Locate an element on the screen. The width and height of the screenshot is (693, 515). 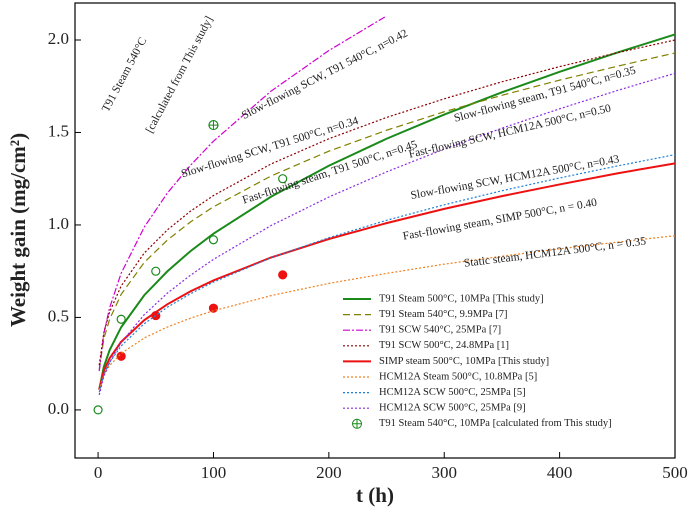
legend-label: HCM12A SCW 500°C, 25MPa [5] is located at coordinates (452, 392).